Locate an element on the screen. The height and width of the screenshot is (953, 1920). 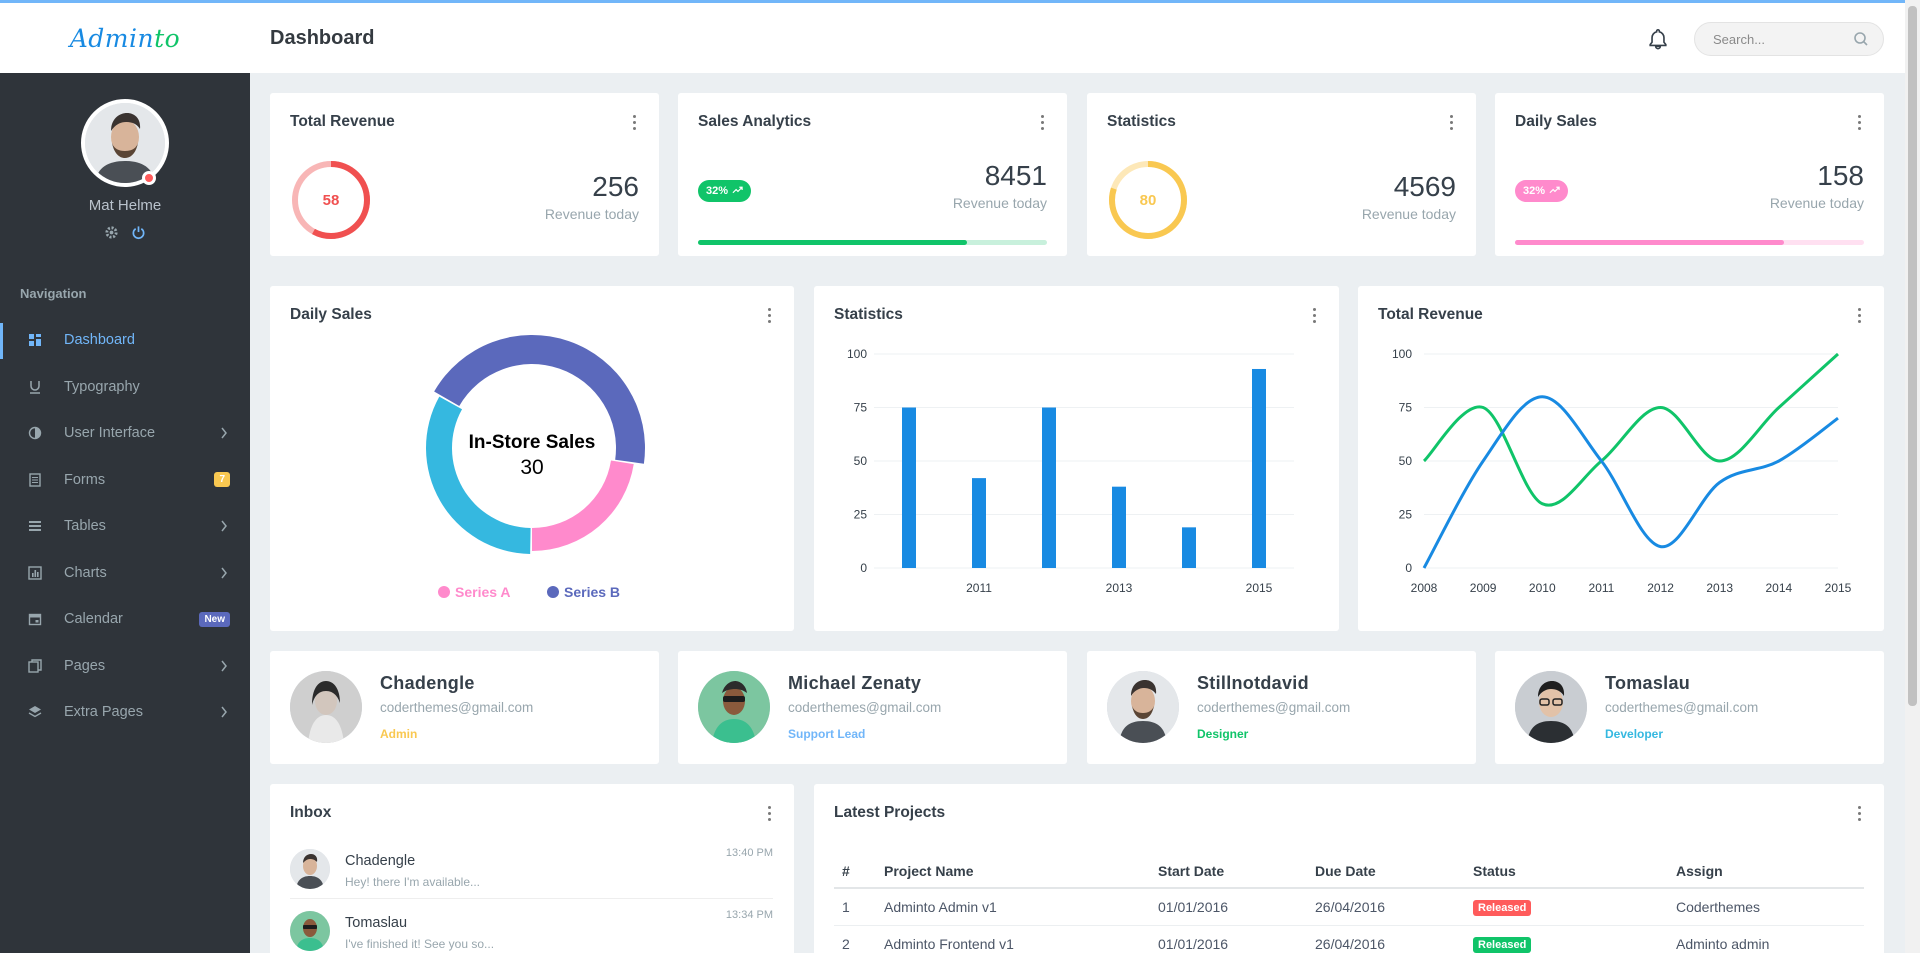
topbar: Adminto Dashboard is located at coordinates (952, 38).